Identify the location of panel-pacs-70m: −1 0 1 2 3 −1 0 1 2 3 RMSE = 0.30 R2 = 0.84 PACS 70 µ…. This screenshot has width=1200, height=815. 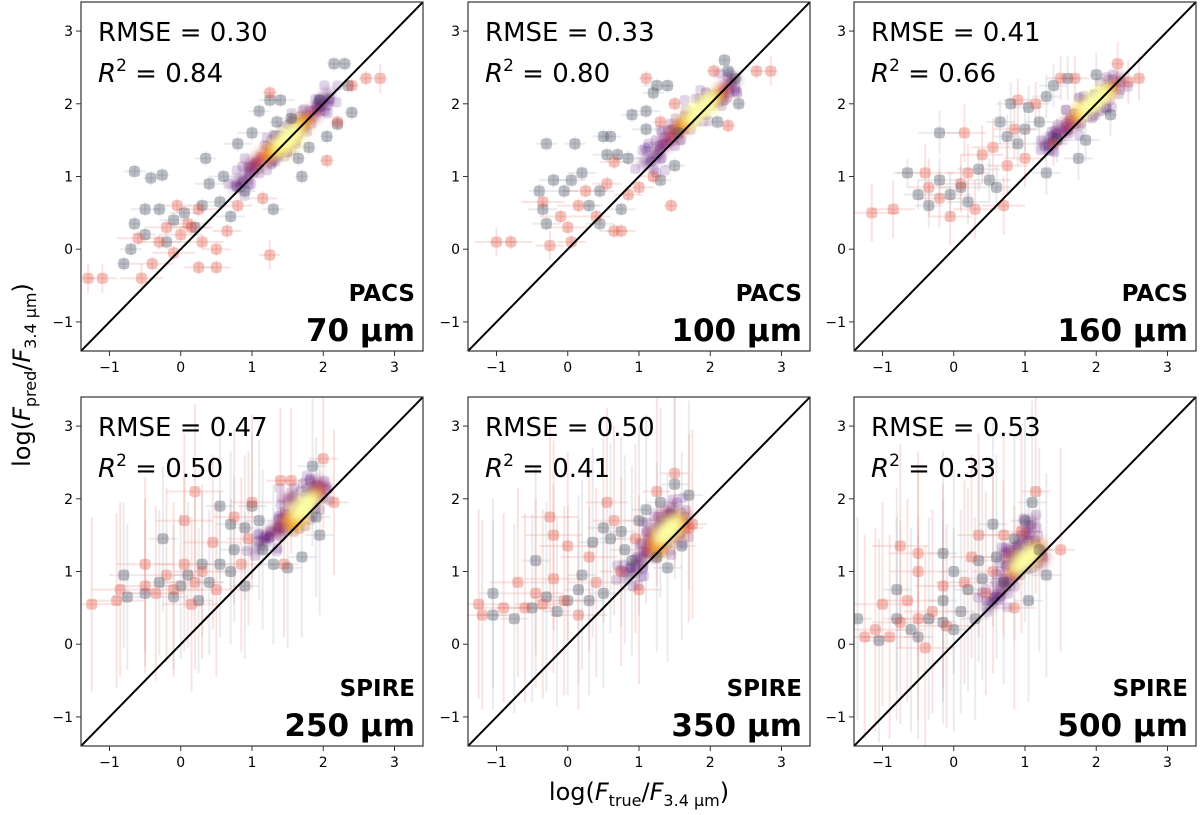
(238, 188).